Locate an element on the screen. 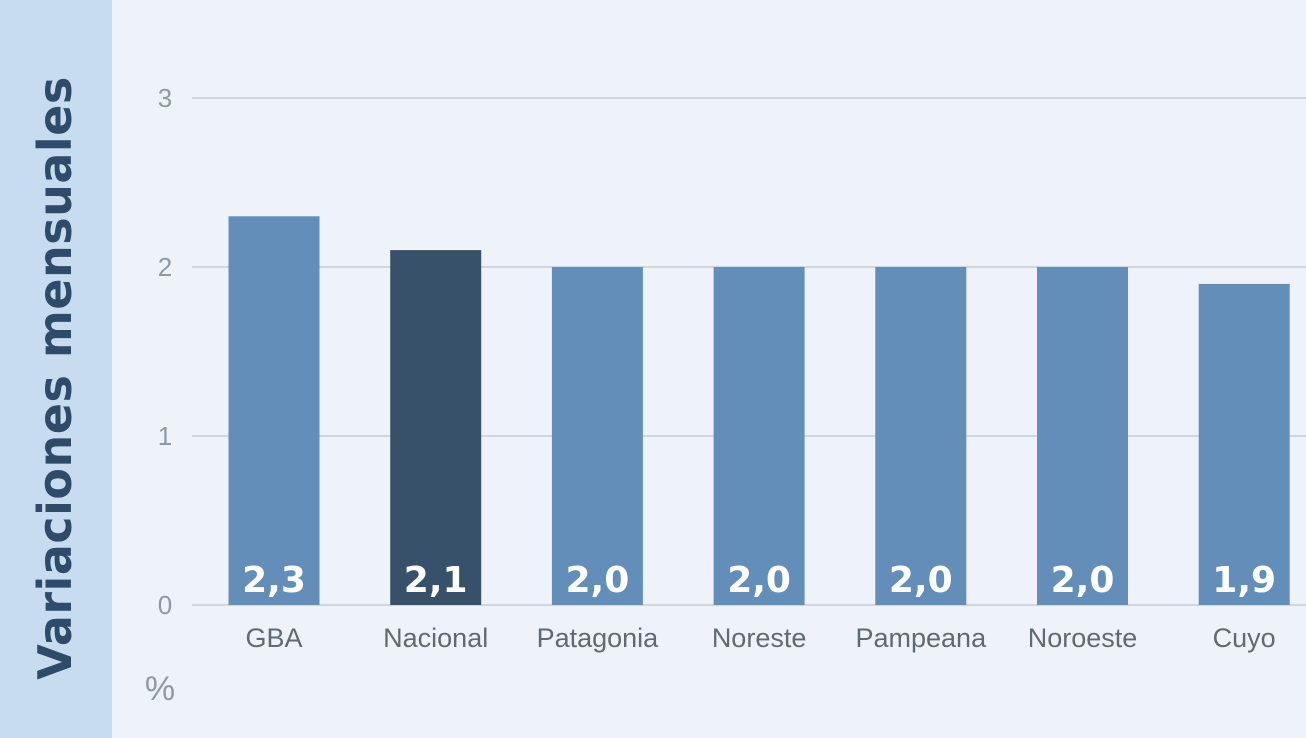 The height and width of the screenshot is (738, 1306). category-label: Cuyo is located at coordinates (1244, 638).